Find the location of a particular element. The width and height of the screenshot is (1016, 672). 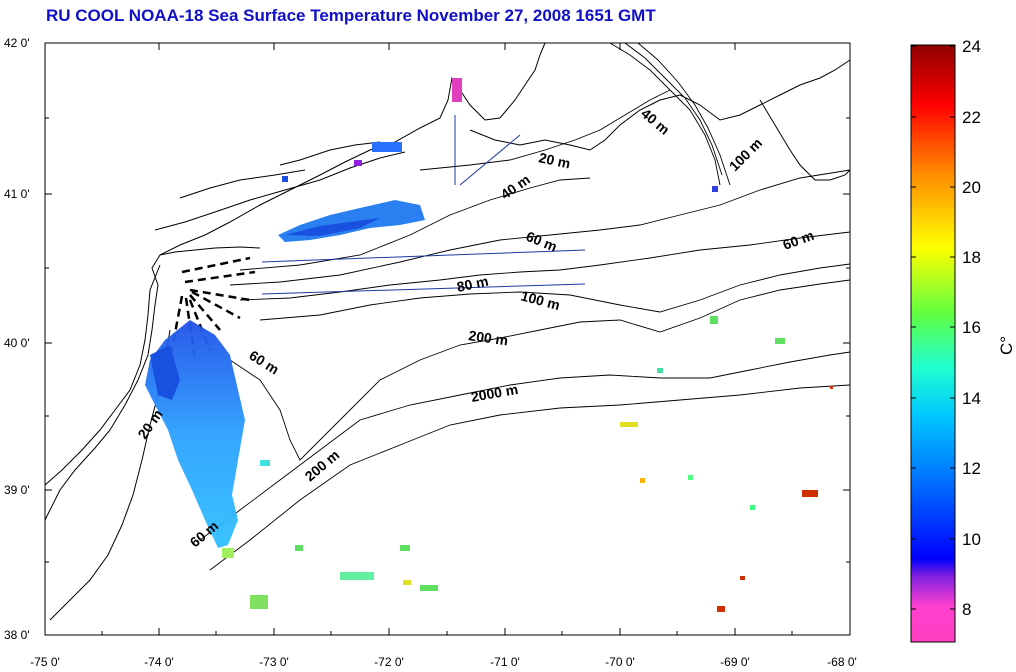

x-tick-label: -75 0' is located at coordinates (45, 662).